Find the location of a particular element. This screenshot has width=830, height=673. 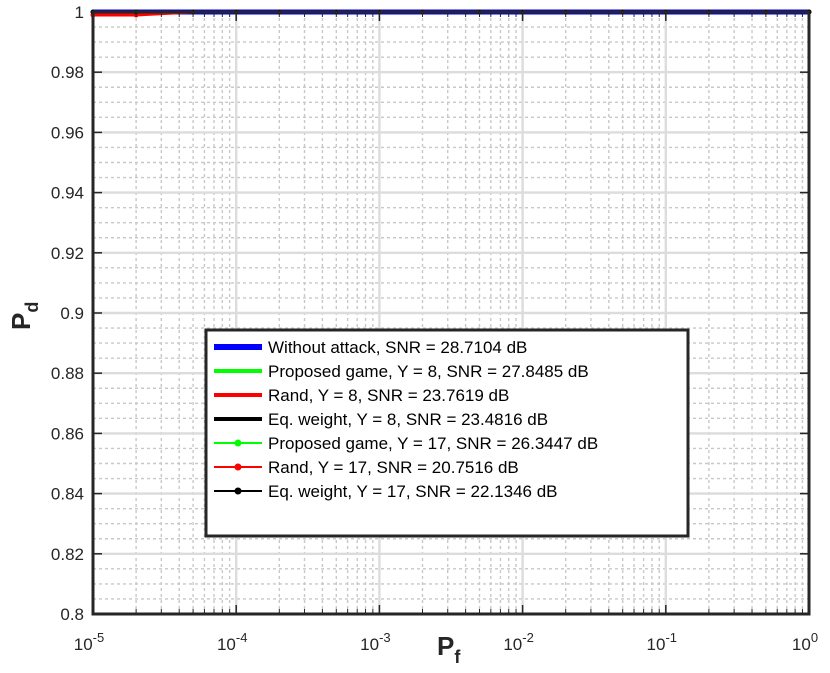

x-axis-label: Pf is located at coordinates (449, 649).